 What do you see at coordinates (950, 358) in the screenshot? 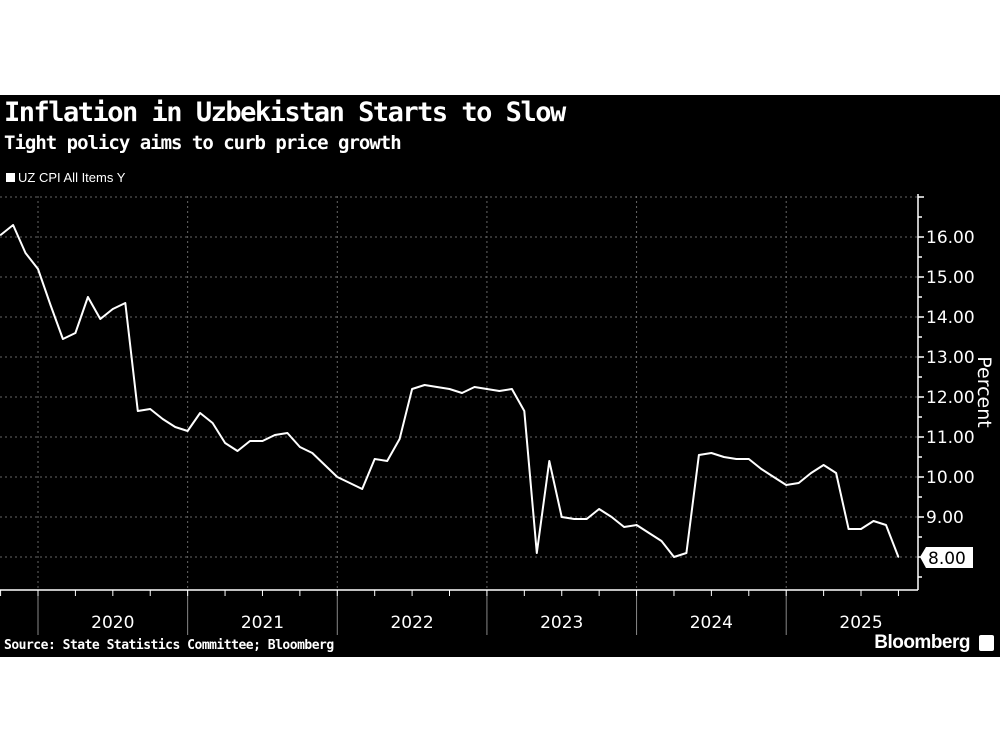
I see `y-tick-label: 13.00` at bounding box center [950, 358].